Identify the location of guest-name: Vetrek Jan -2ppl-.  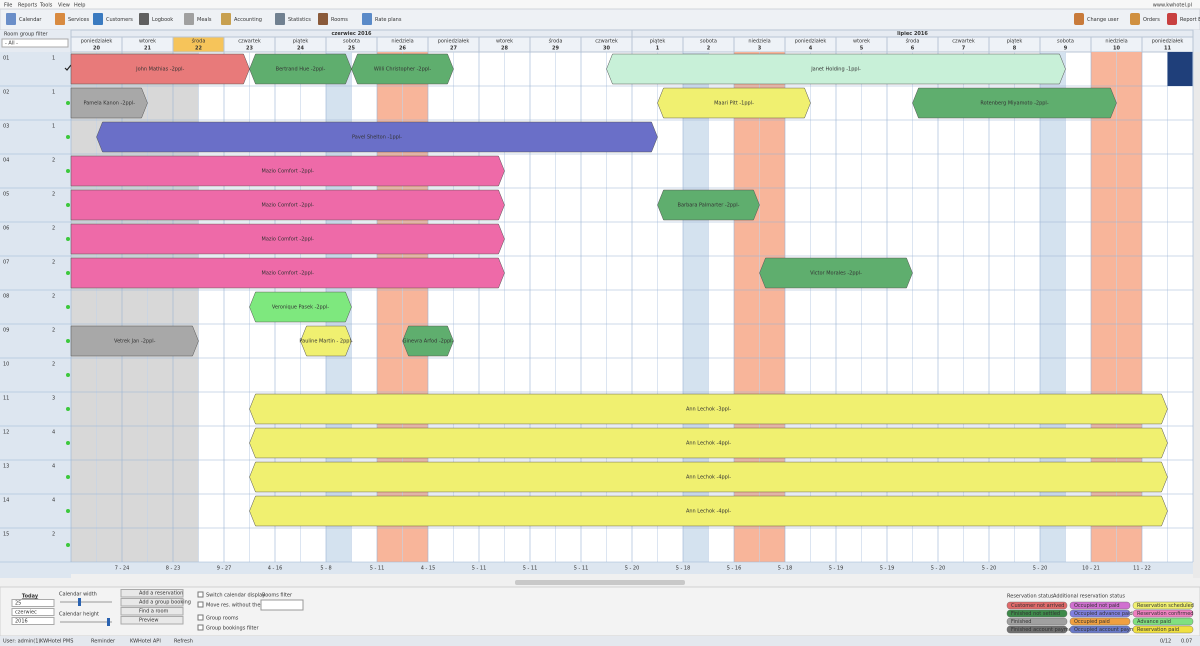
(135, 342).